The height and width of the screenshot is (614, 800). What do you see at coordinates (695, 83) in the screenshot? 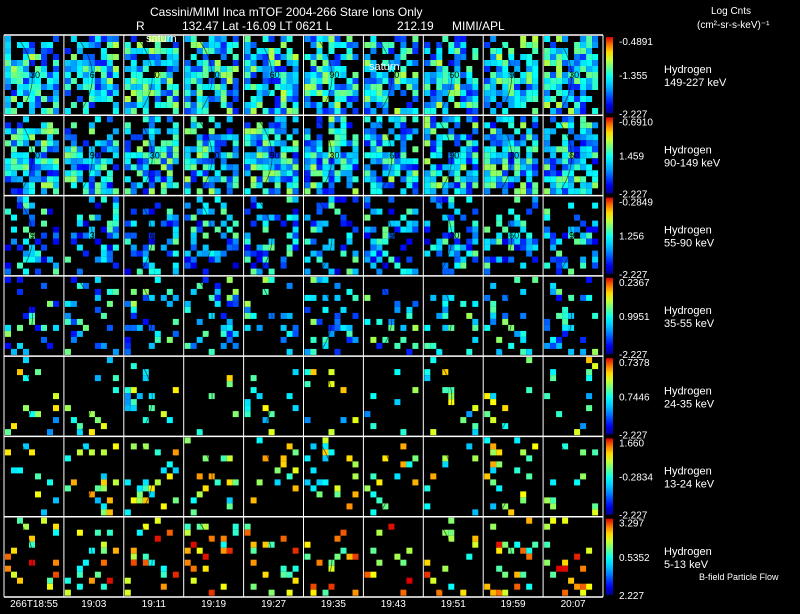
I see `panel-energy-label: 149-227 keV` at bounding box center [695, 83].